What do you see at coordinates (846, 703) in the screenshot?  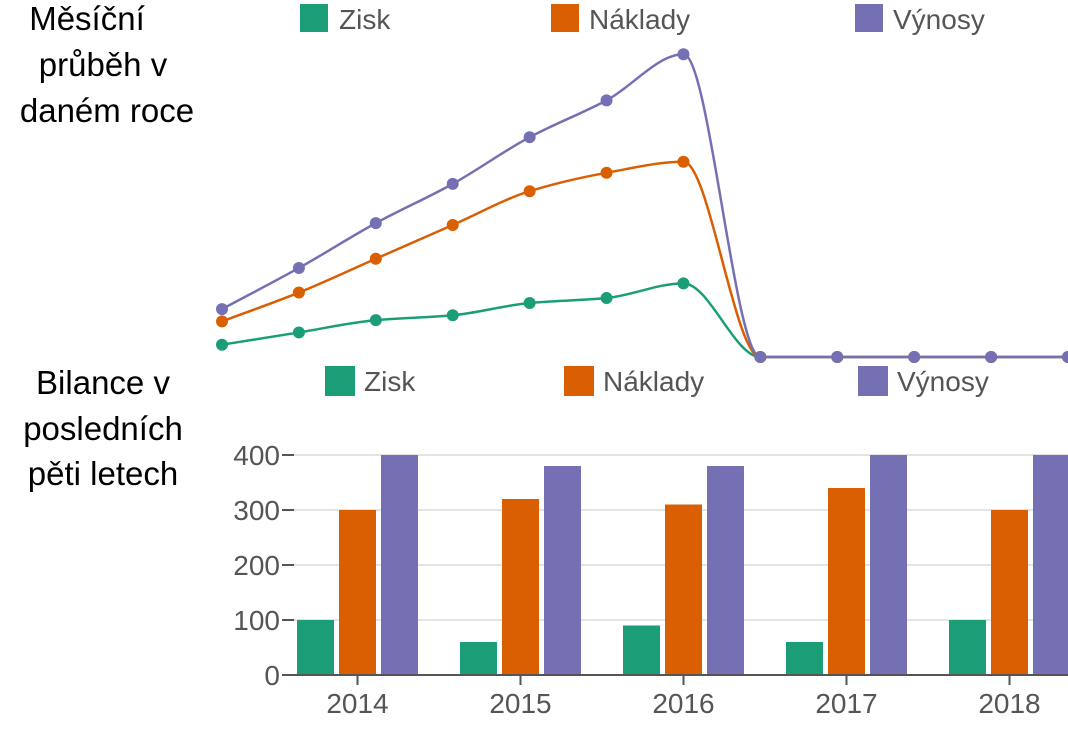 I see `x-tick-label-2017: 2017` at bounding box center [846, 703].